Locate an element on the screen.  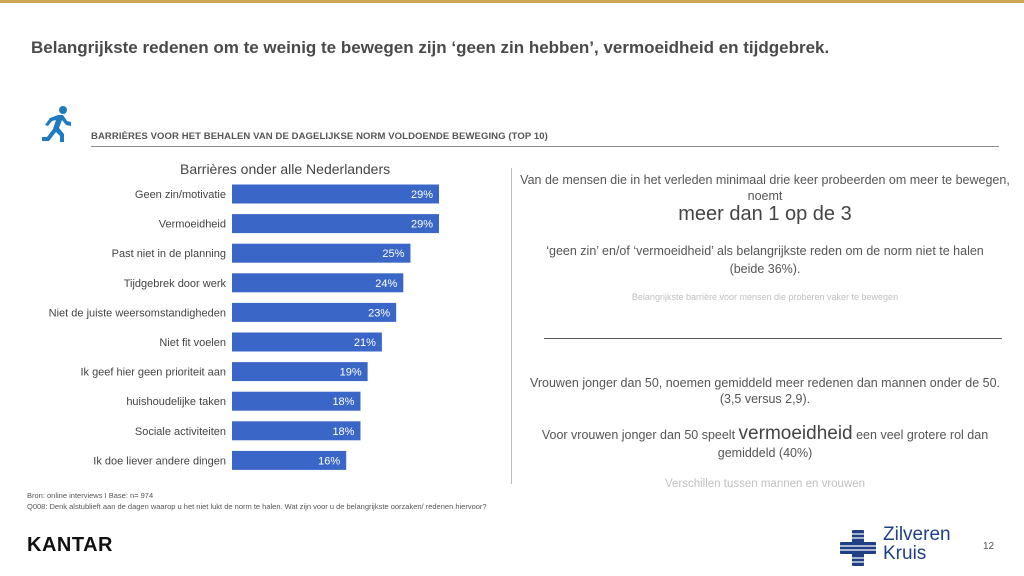
logo-line-1: Zilveren is located at coordinates (917, 534).